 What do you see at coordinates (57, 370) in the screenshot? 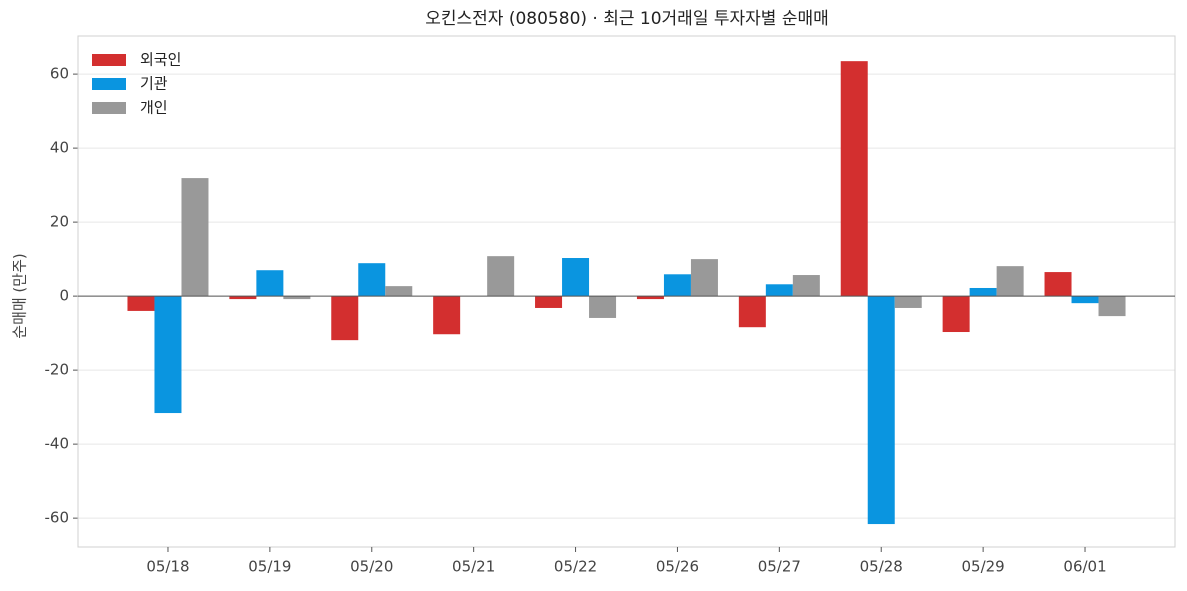
I see `y-tick-label: -20` at bounding box center [57, 370].